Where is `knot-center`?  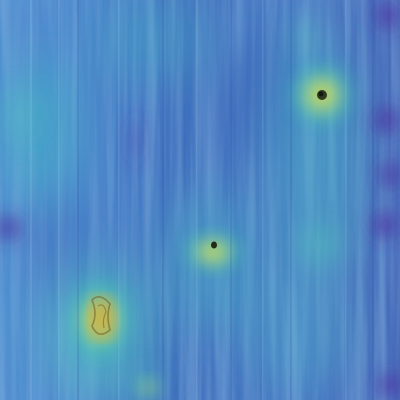
knot-center is located at coordinates (213, 252).